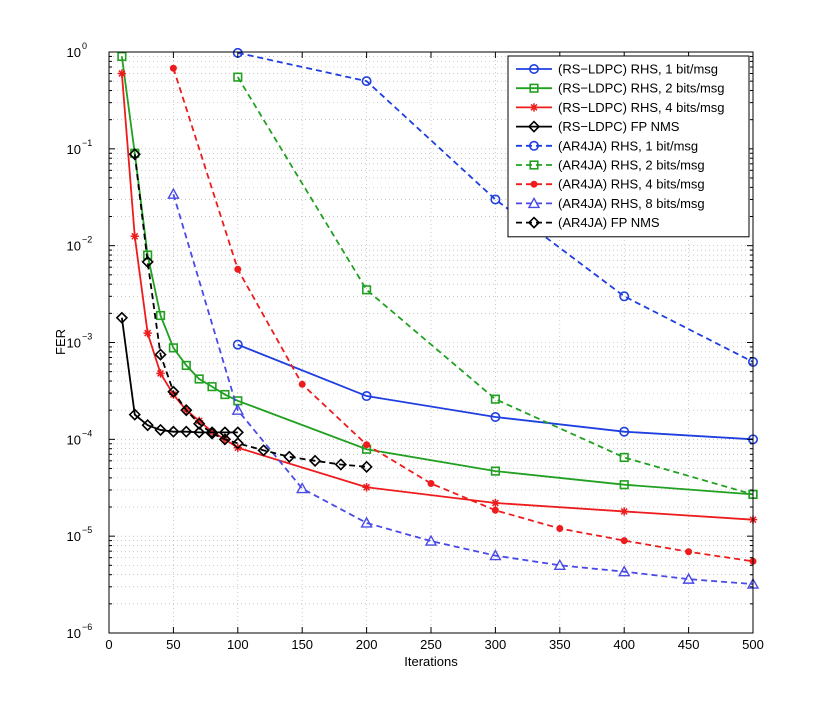  Describe the element at coordinates (619, 126) in the screenshot. I see `legend-label: (RS−LDPC) FP NMS` at that location.